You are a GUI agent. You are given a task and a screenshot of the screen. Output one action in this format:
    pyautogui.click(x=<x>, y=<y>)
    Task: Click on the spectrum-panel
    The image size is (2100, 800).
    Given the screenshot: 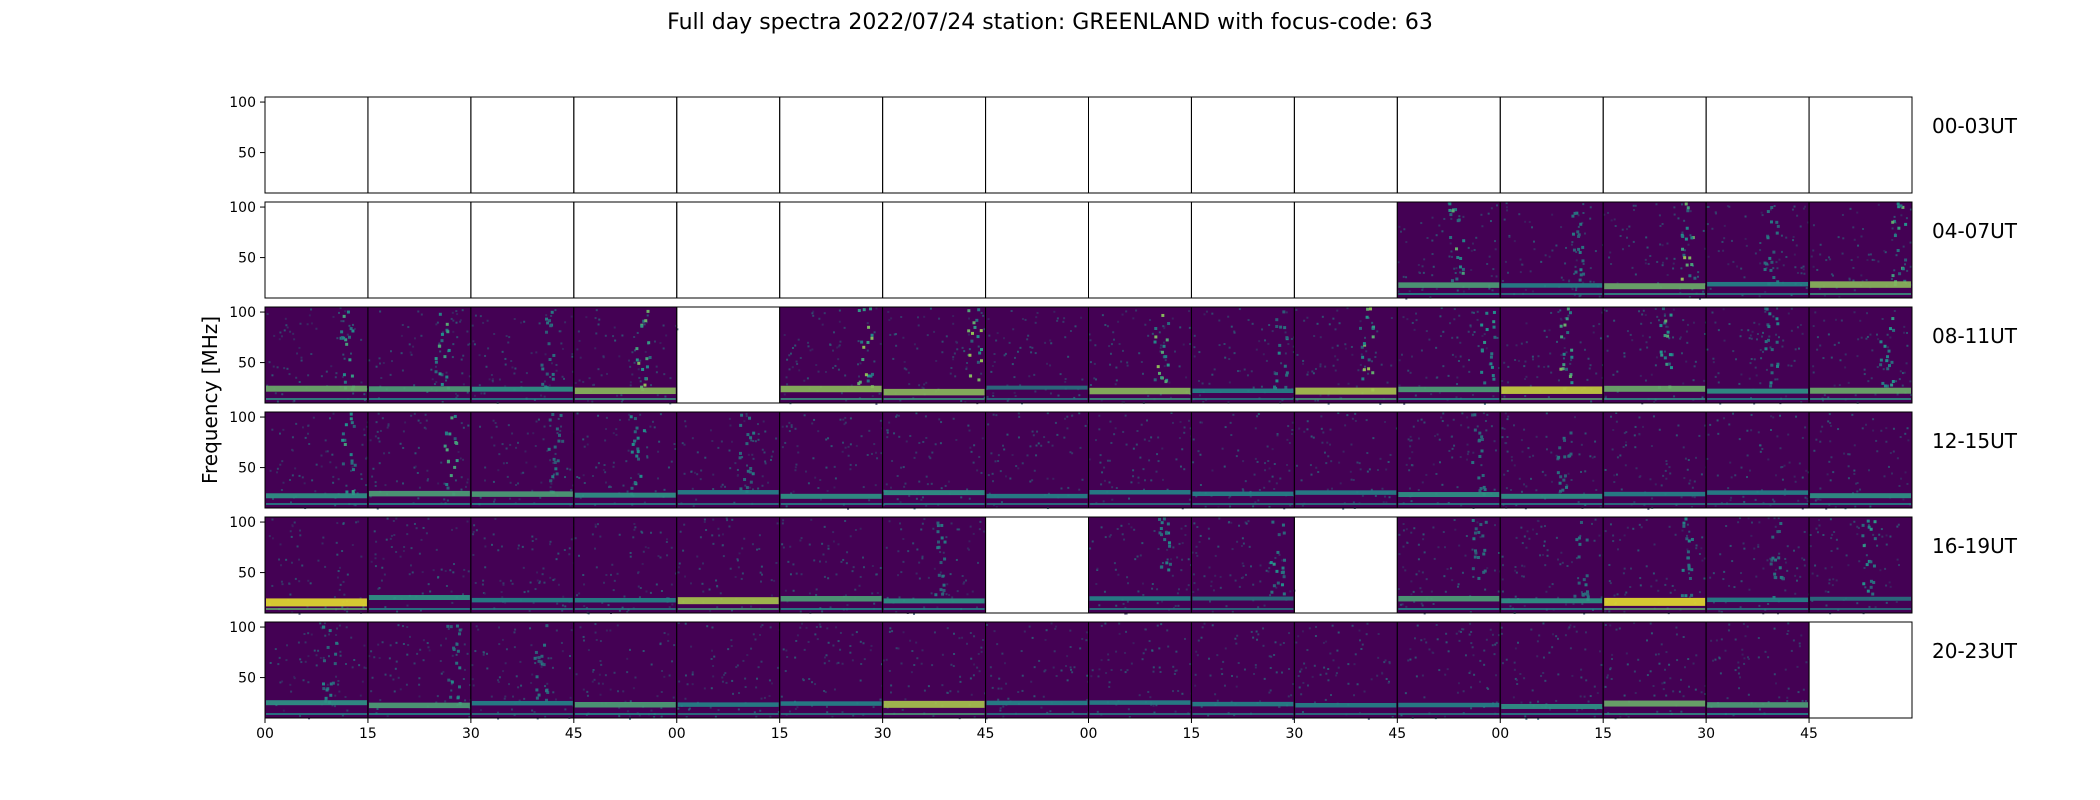 What is the action you would take?
    pyautogui.click(x=522, y=670)
    